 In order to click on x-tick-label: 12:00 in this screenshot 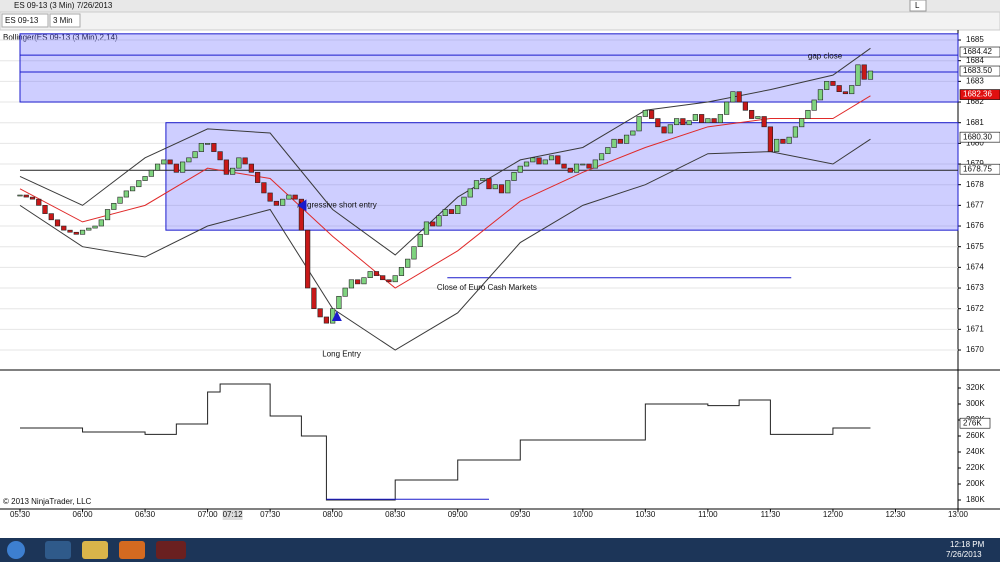, I will do `click(833, 514)`.